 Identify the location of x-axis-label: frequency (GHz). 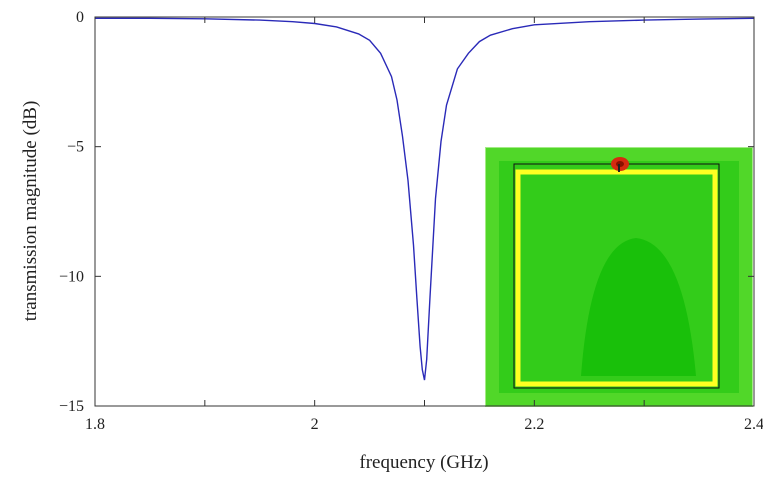
(423, 462).